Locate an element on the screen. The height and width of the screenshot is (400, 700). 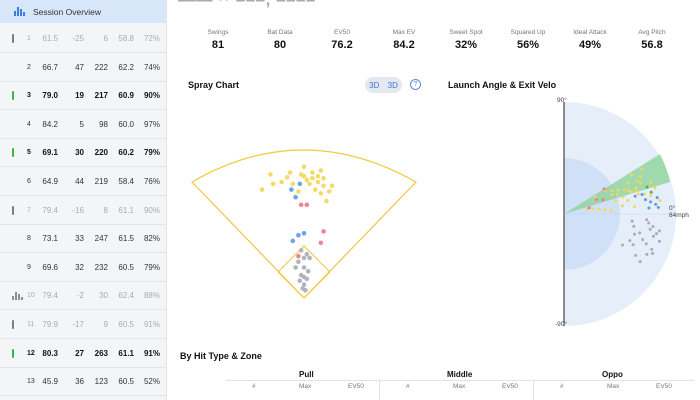
stat-value: 80 is located at coordinates (280, 45).